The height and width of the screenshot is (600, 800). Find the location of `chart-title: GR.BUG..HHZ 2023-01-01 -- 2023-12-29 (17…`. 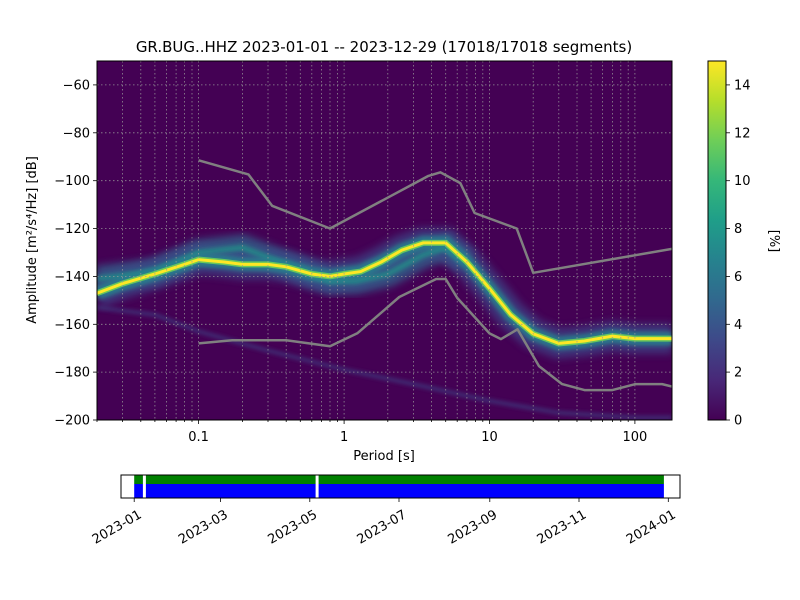

chart-title: GR.BUG..HHZ 2023-01-01 -- 2023-12-29 (17… is located at coordinates (384, 47).